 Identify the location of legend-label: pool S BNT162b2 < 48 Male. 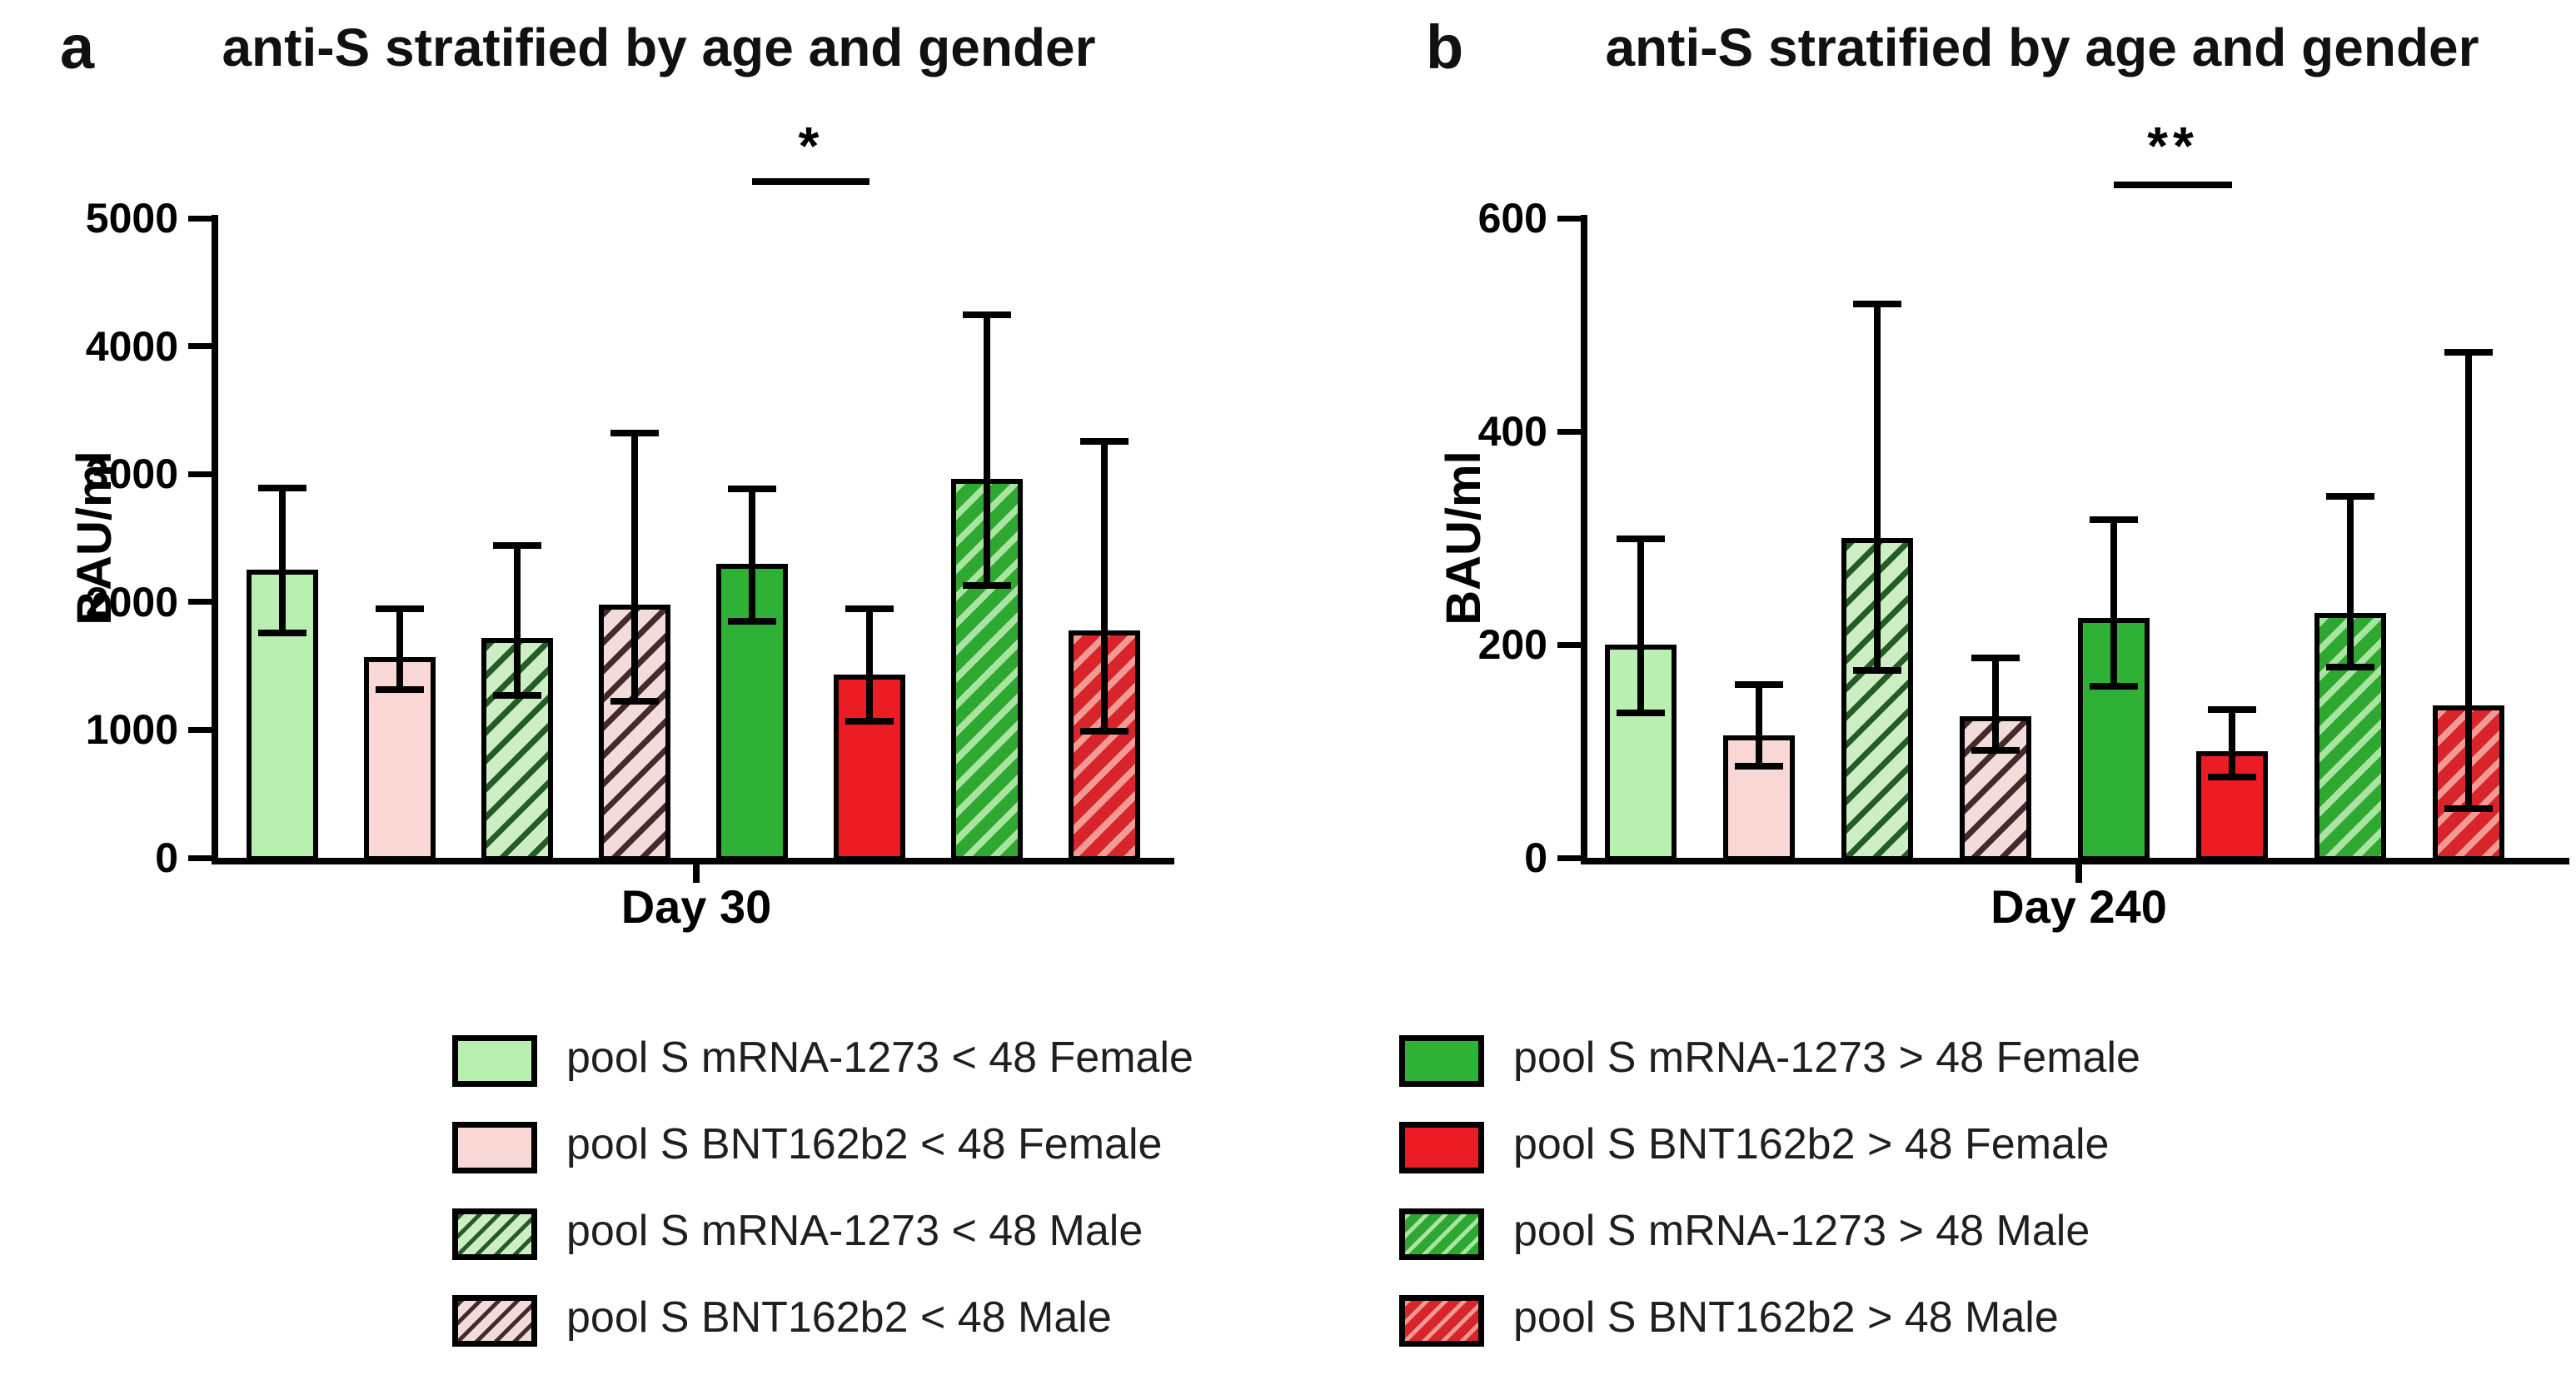
(839, 1317).